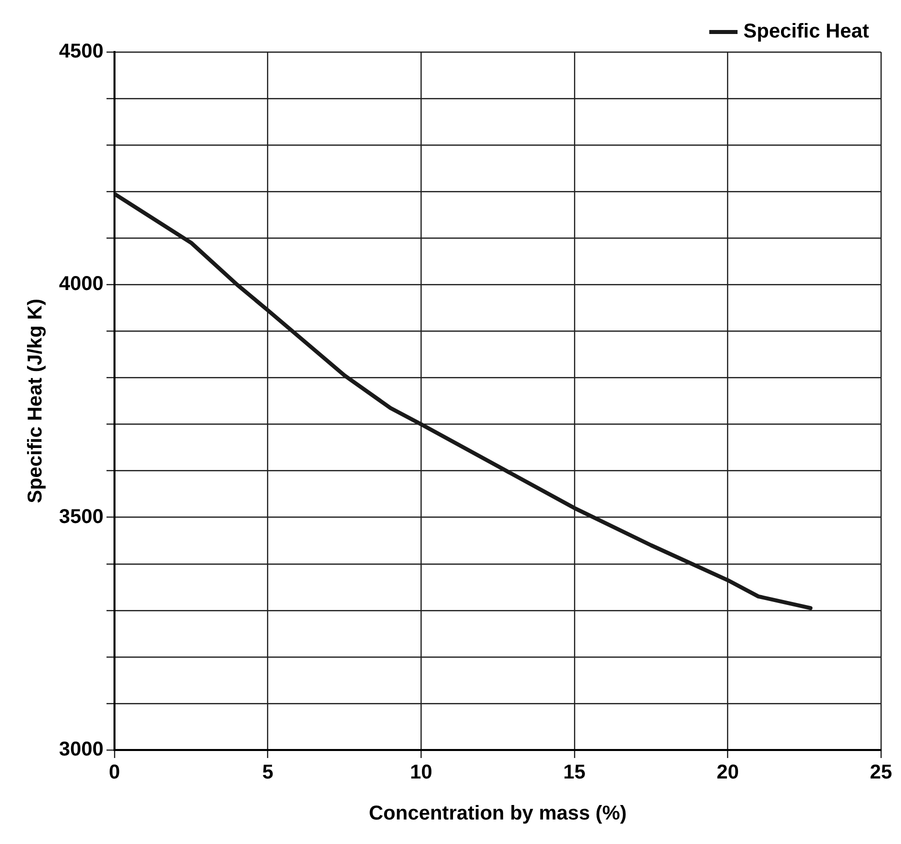 The height and width of the screenshot is (844, 901). Describe the element at coordinates (881, 773) in the screenshot. I see `x-tick-label: 25` at that location.